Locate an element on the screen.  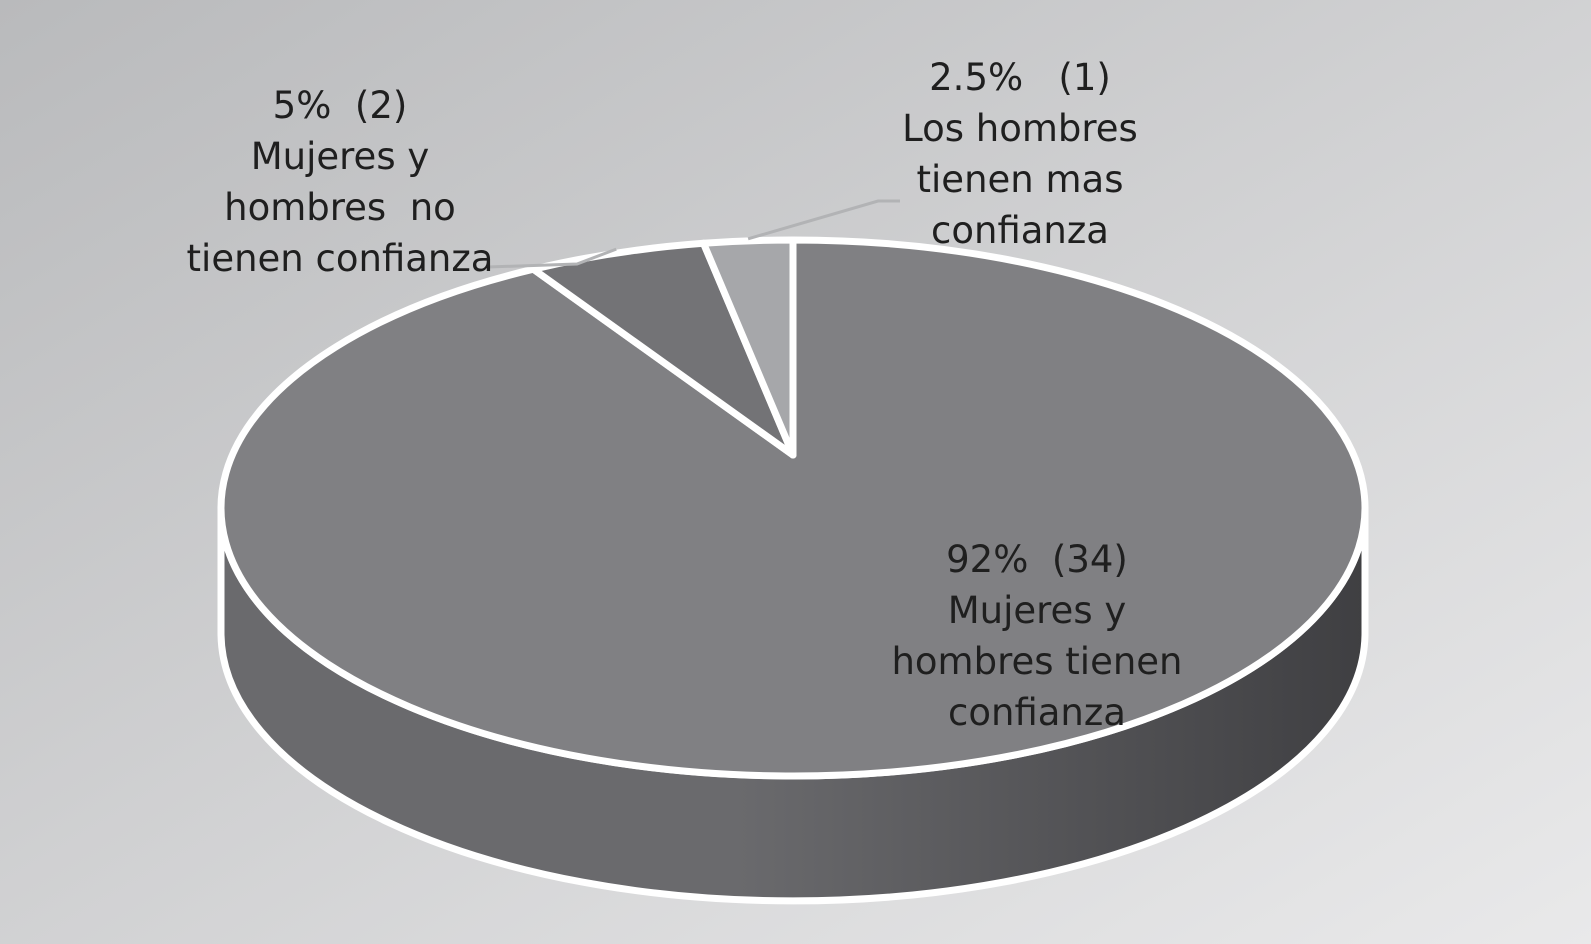
data-label-category-1-line-3: tienen confianza is located at coordinates (340, 258).